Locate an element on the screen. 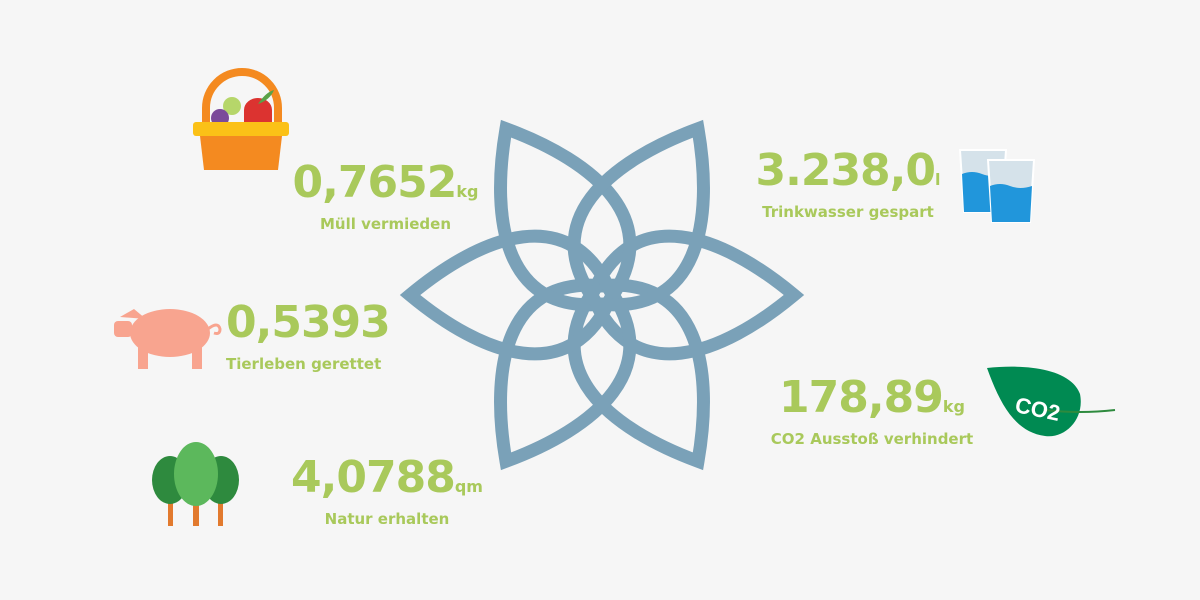  co2-leaf-icon: CO2 is located at coordinates (1051, 401).